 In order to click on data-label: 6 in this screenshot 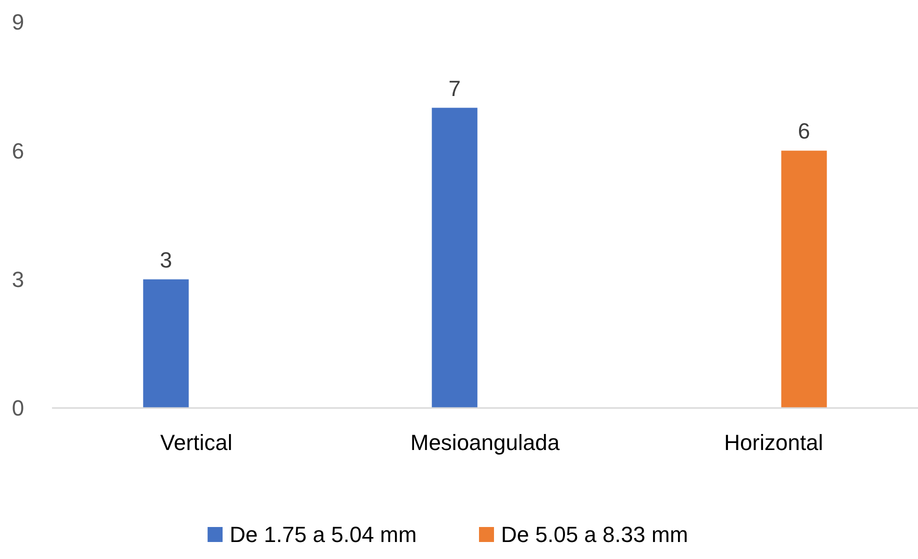, I will do `click(804, 131)`.